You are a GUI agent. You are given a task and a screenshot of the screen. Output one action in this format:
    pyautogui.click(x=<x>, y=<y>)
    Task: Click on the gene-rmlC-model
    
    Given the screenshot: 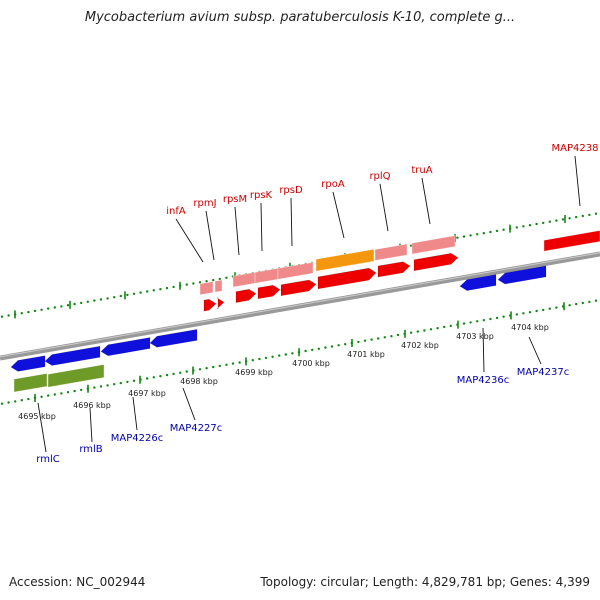 What is the action you would take?
    pyautogui.click(x=30, y=383)
    